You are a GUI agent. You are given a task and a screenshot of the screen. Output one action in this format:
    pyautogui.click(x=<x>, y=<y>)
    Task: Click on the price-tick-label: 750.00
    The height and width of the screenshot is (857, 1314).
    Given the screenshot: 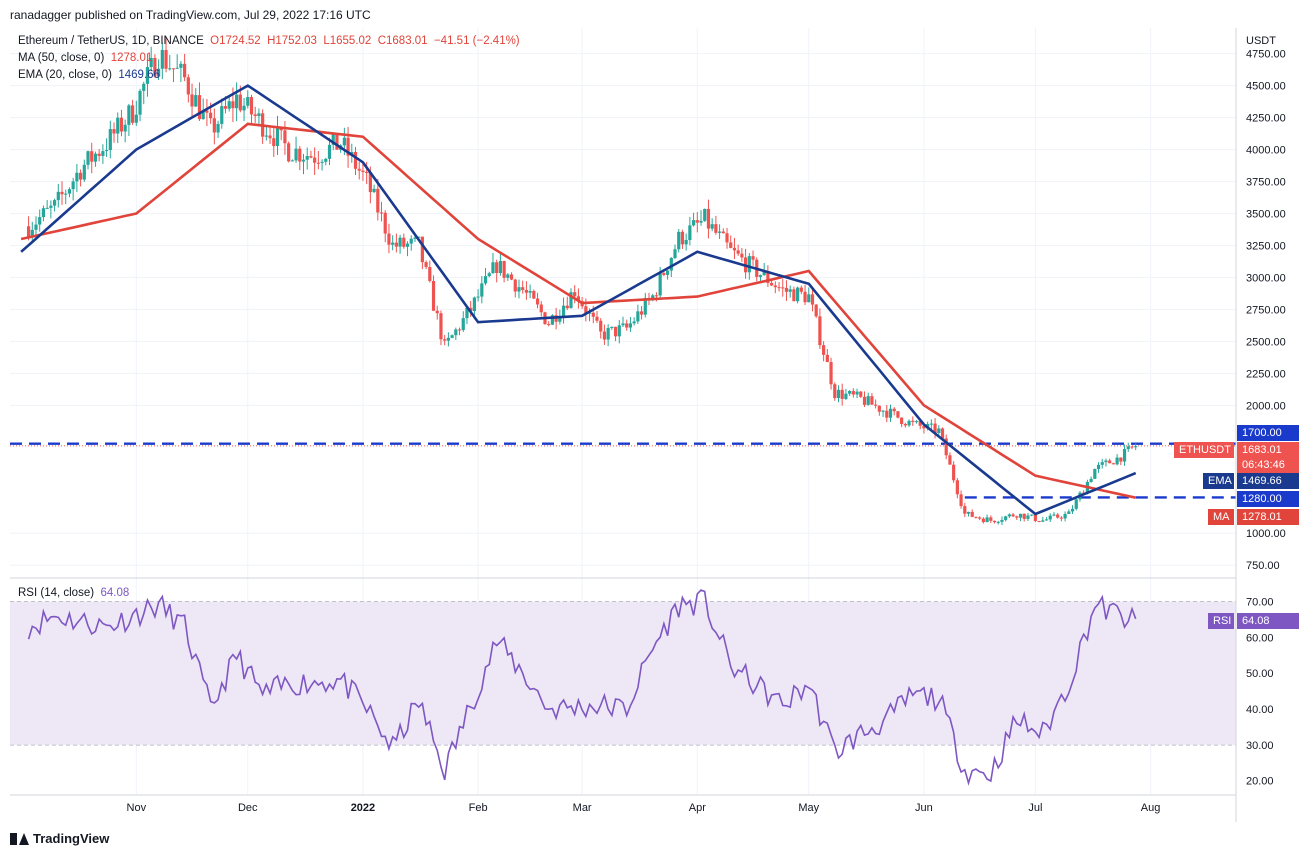 What is the action you would take?
    pyautogui.click(x=1263, y=566)
    